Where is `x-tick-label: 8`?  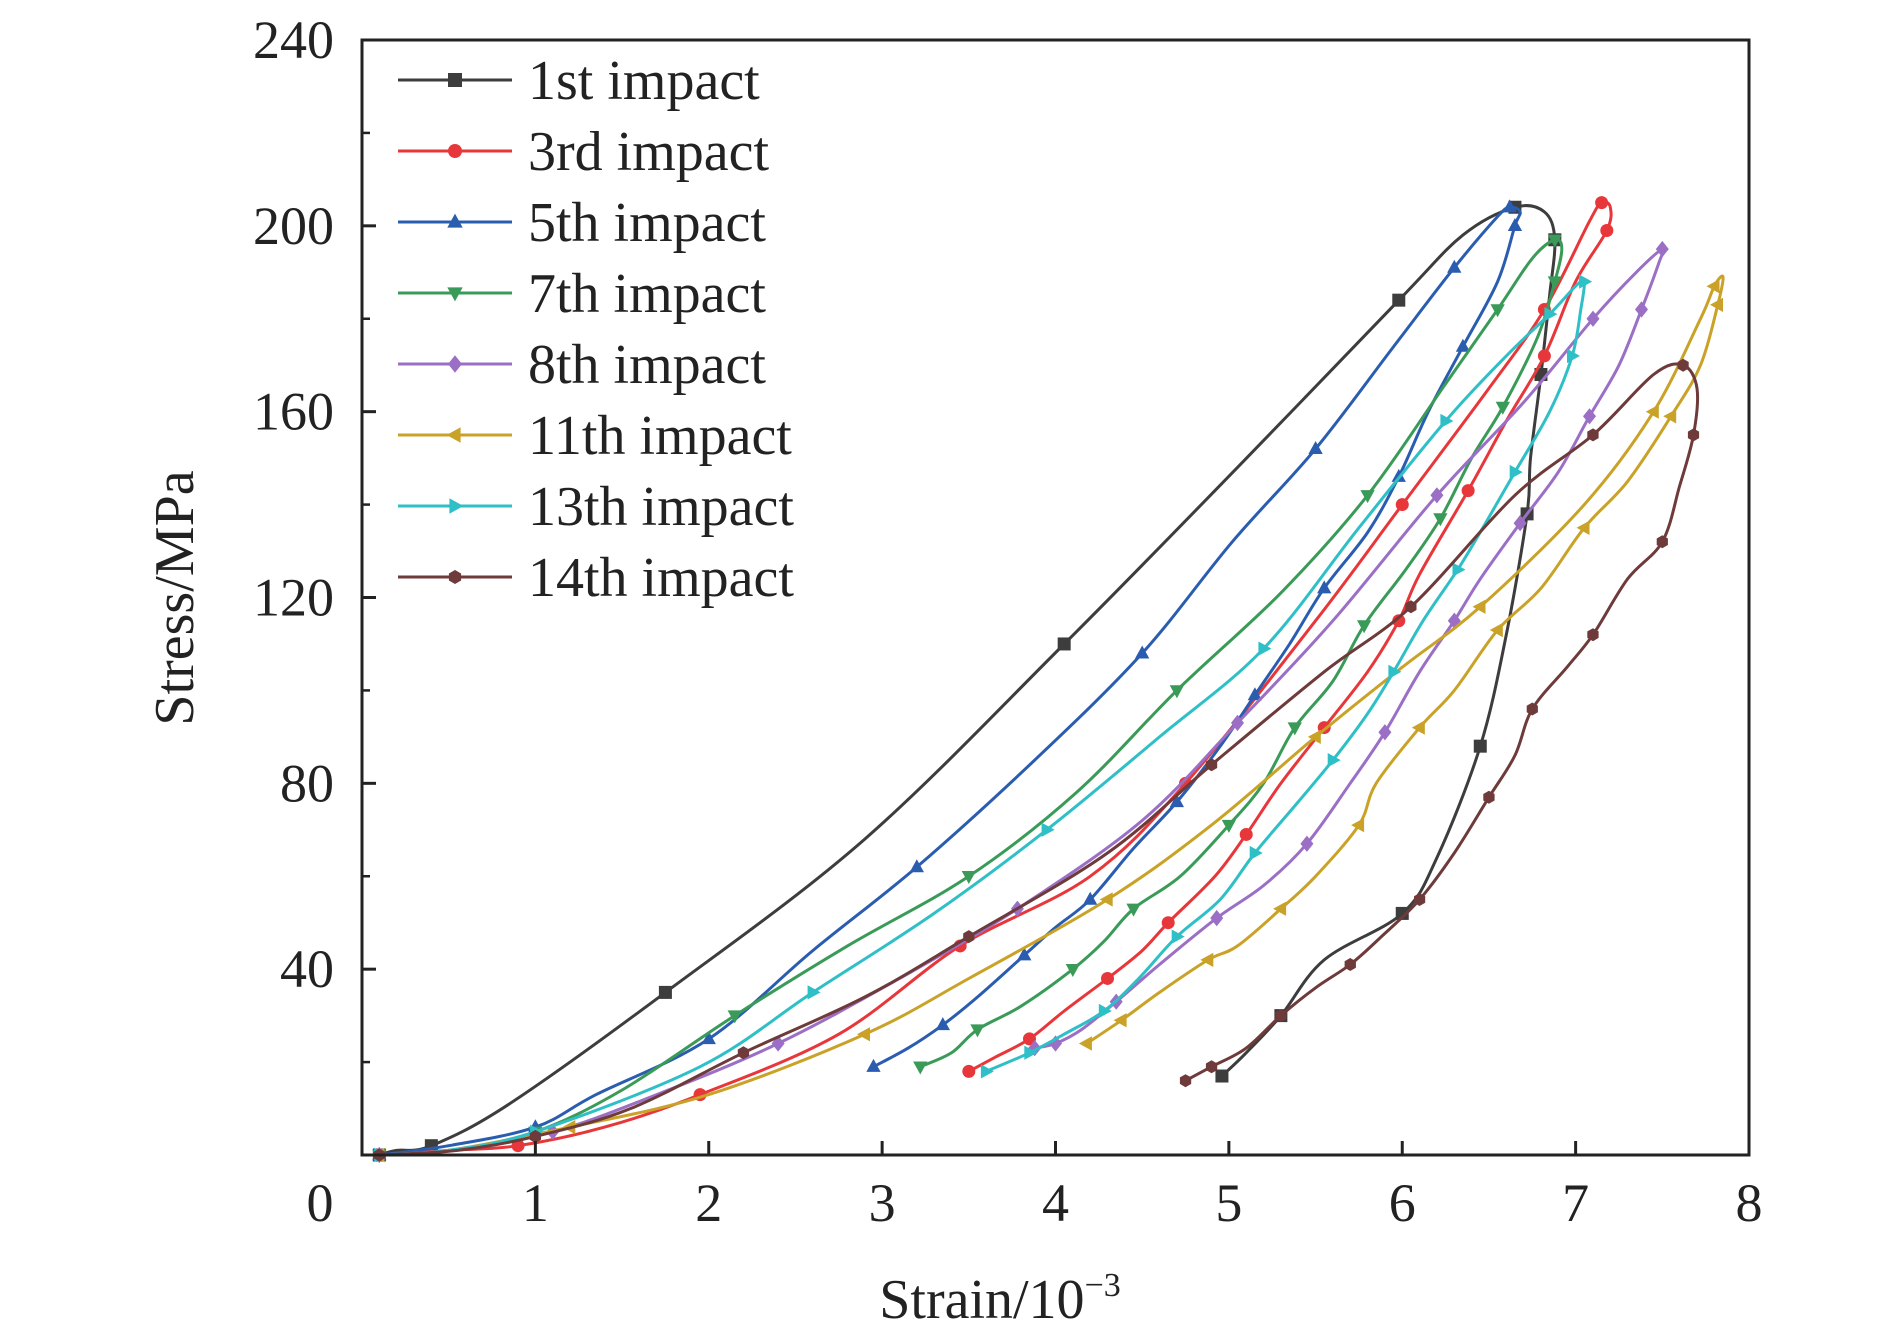 x-tick-label: 8 is located at coordinates (1749, 1203).